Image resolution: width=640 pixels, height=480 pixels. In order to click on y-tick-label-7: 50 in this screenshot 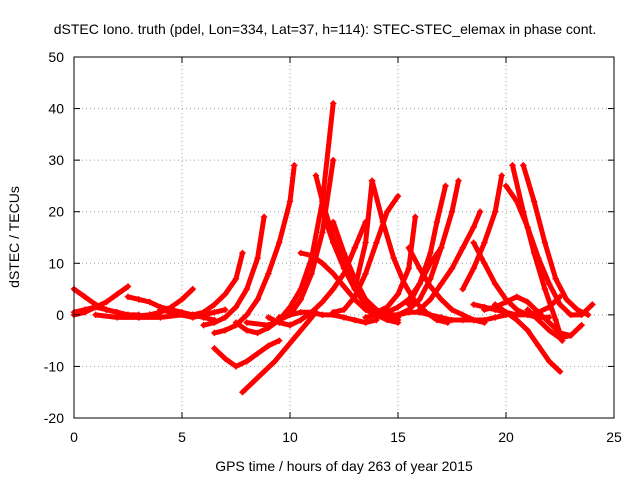, I will do `click(56, 57)`.